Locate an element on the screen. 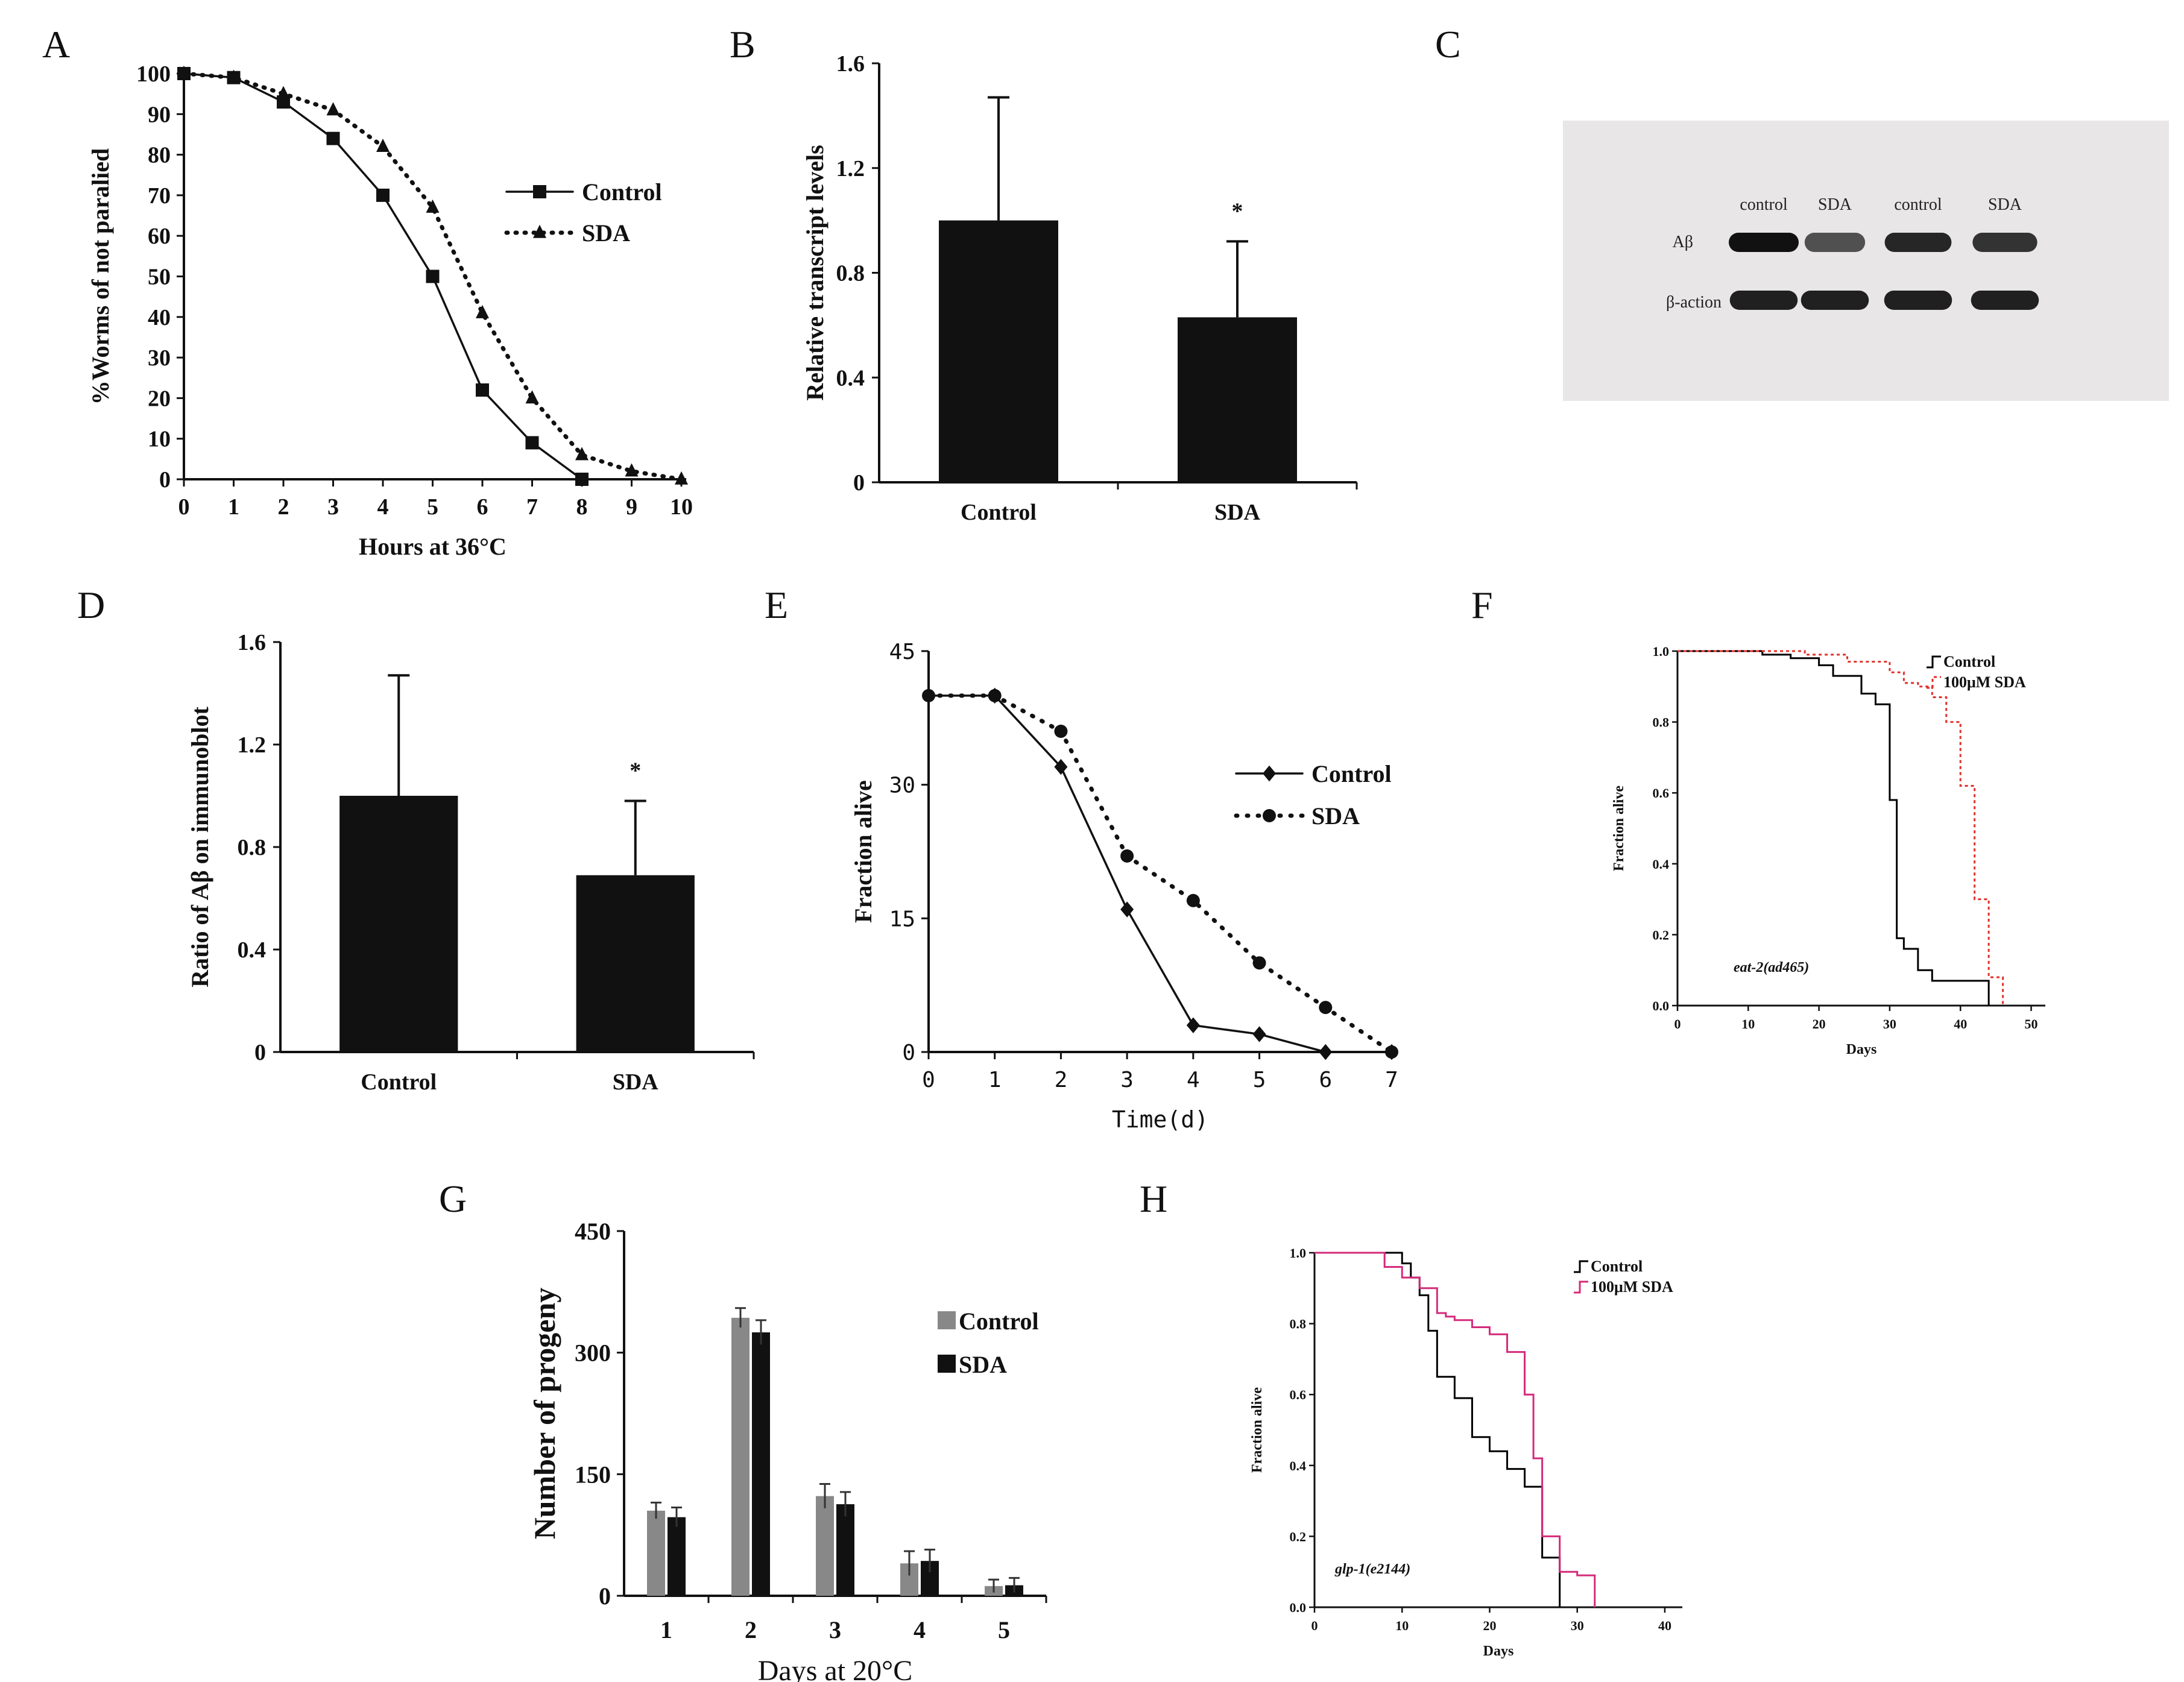 This screenshot has width=2184, height=1682. y-axis-label: Relative transcript levels is located at coordinates (815, 272).